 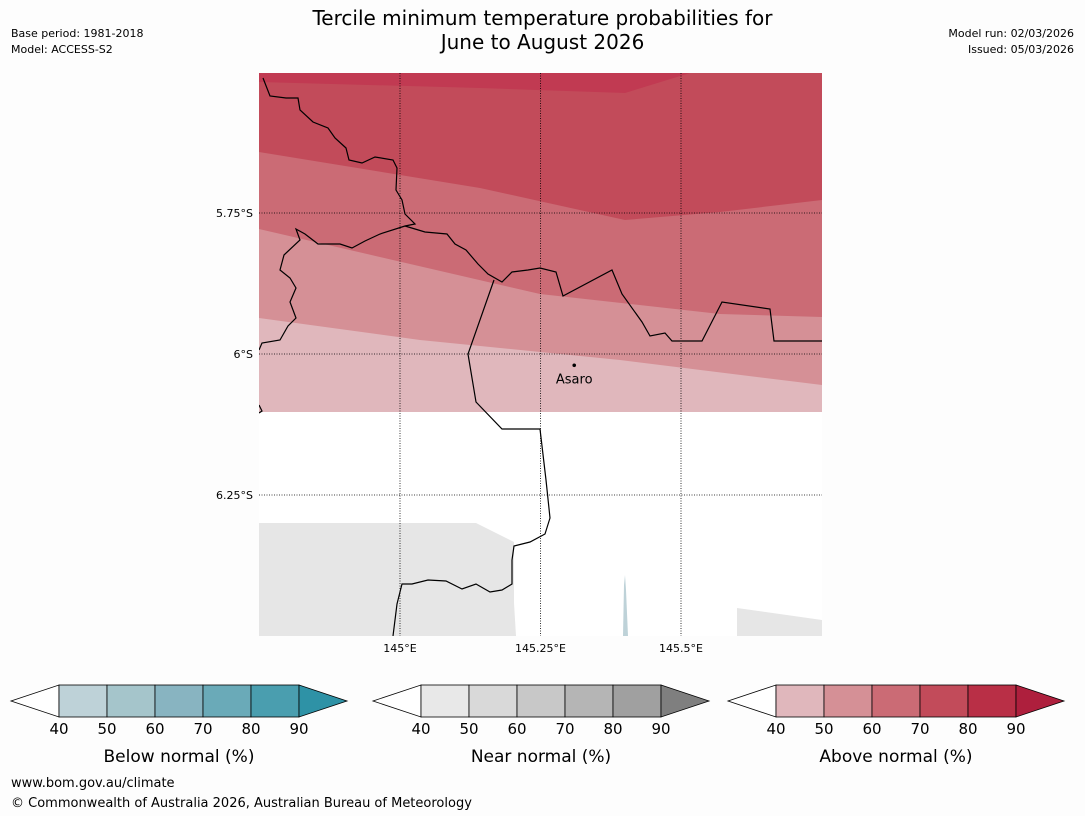 What do you see at coordinates (234, 495) in the screenshot?
I see `lat-label: 6.25°S` at bounding box center [234, 495].